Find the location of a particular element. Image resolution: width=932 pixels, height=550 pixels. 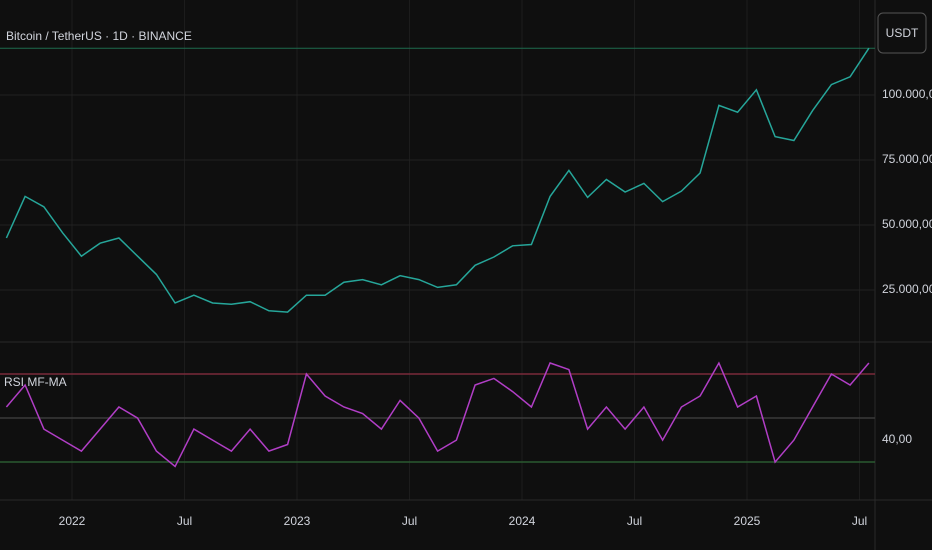

y-tick-label: 100.000,00 is located at coordinates (907, 94).